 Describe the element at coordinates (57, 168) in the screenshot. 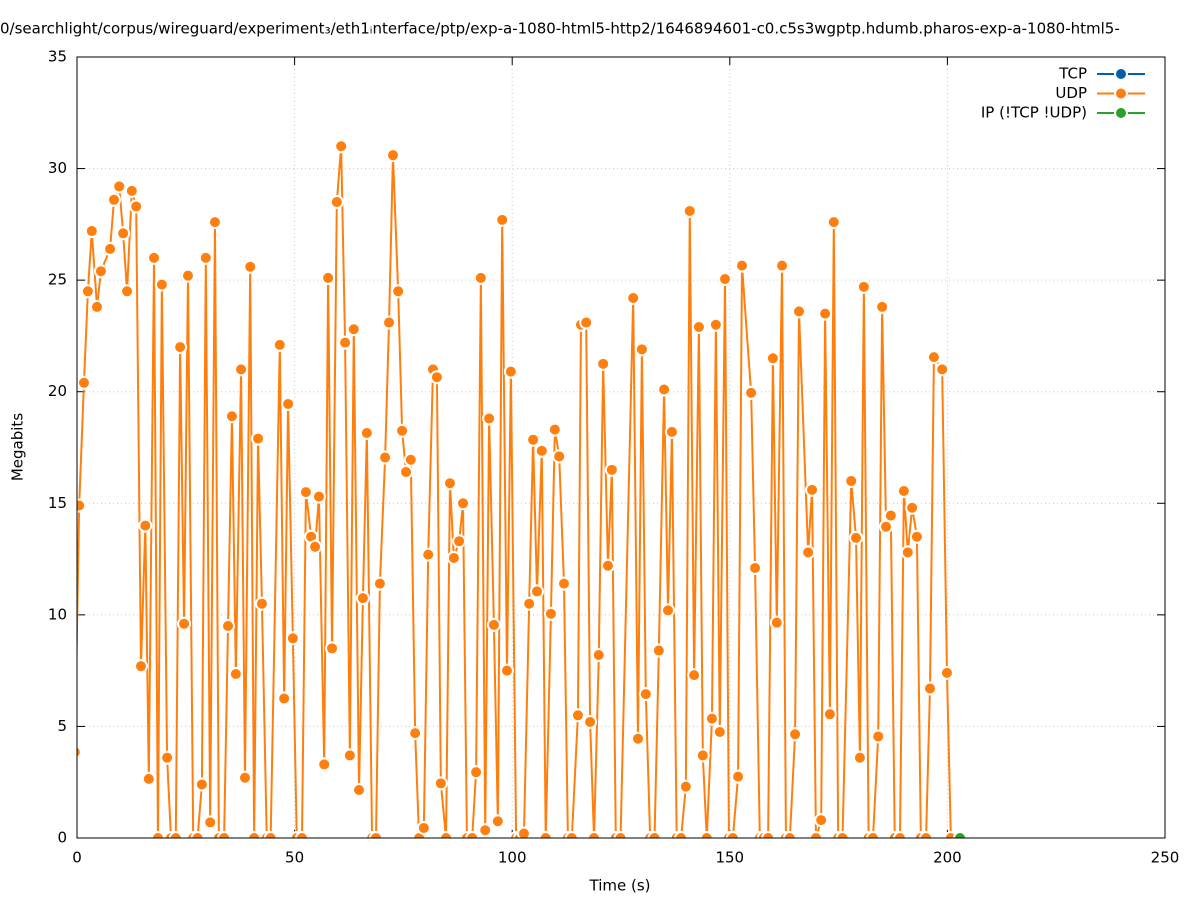

I see `y-tick-label: 30` at that location.